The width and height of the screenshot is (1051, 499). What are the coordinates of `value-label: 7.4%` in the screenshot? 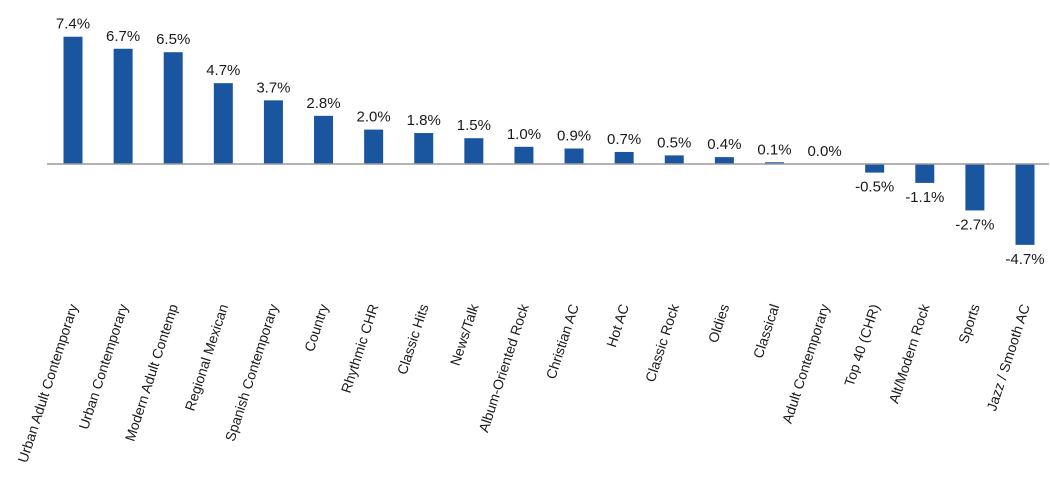 It's located at (73, 24).